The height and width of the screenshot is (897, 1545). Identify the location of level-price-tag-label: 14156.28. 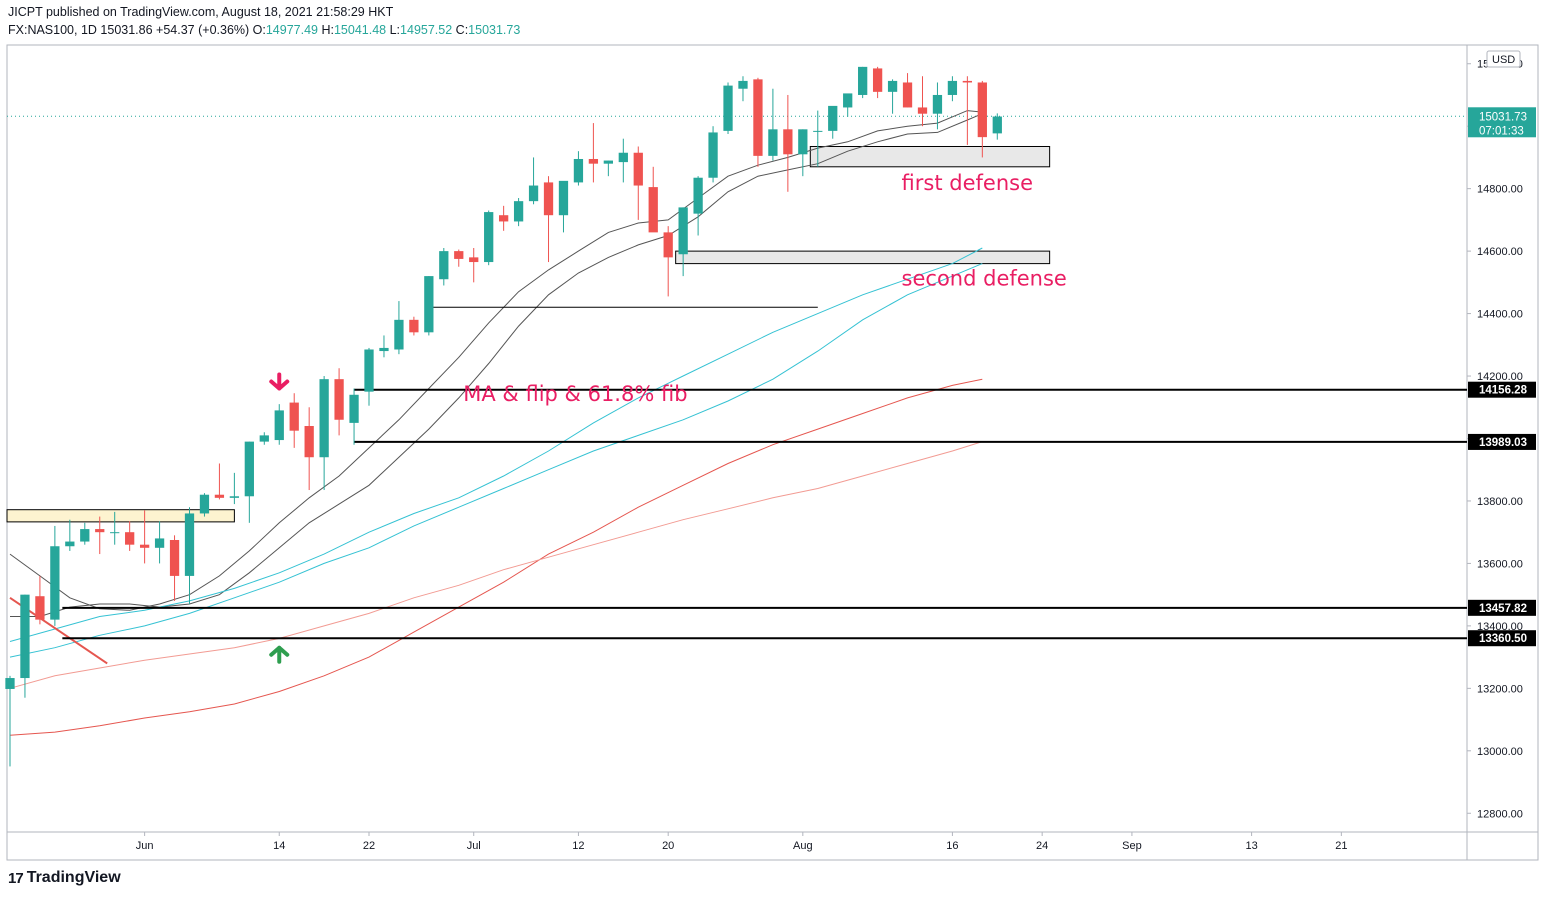
(1503, 391).